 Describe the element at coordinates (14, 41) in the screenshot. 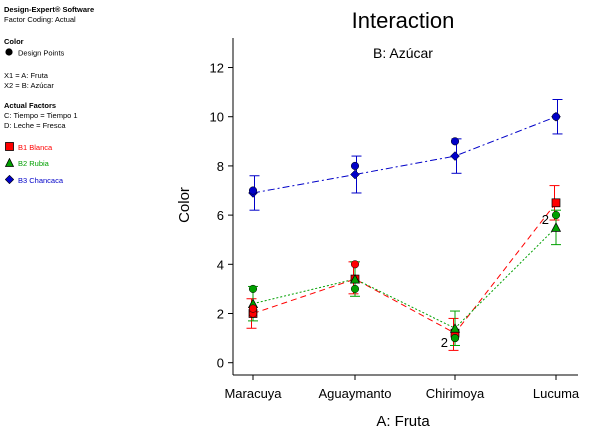

I see `response-heading: Color` at that location.